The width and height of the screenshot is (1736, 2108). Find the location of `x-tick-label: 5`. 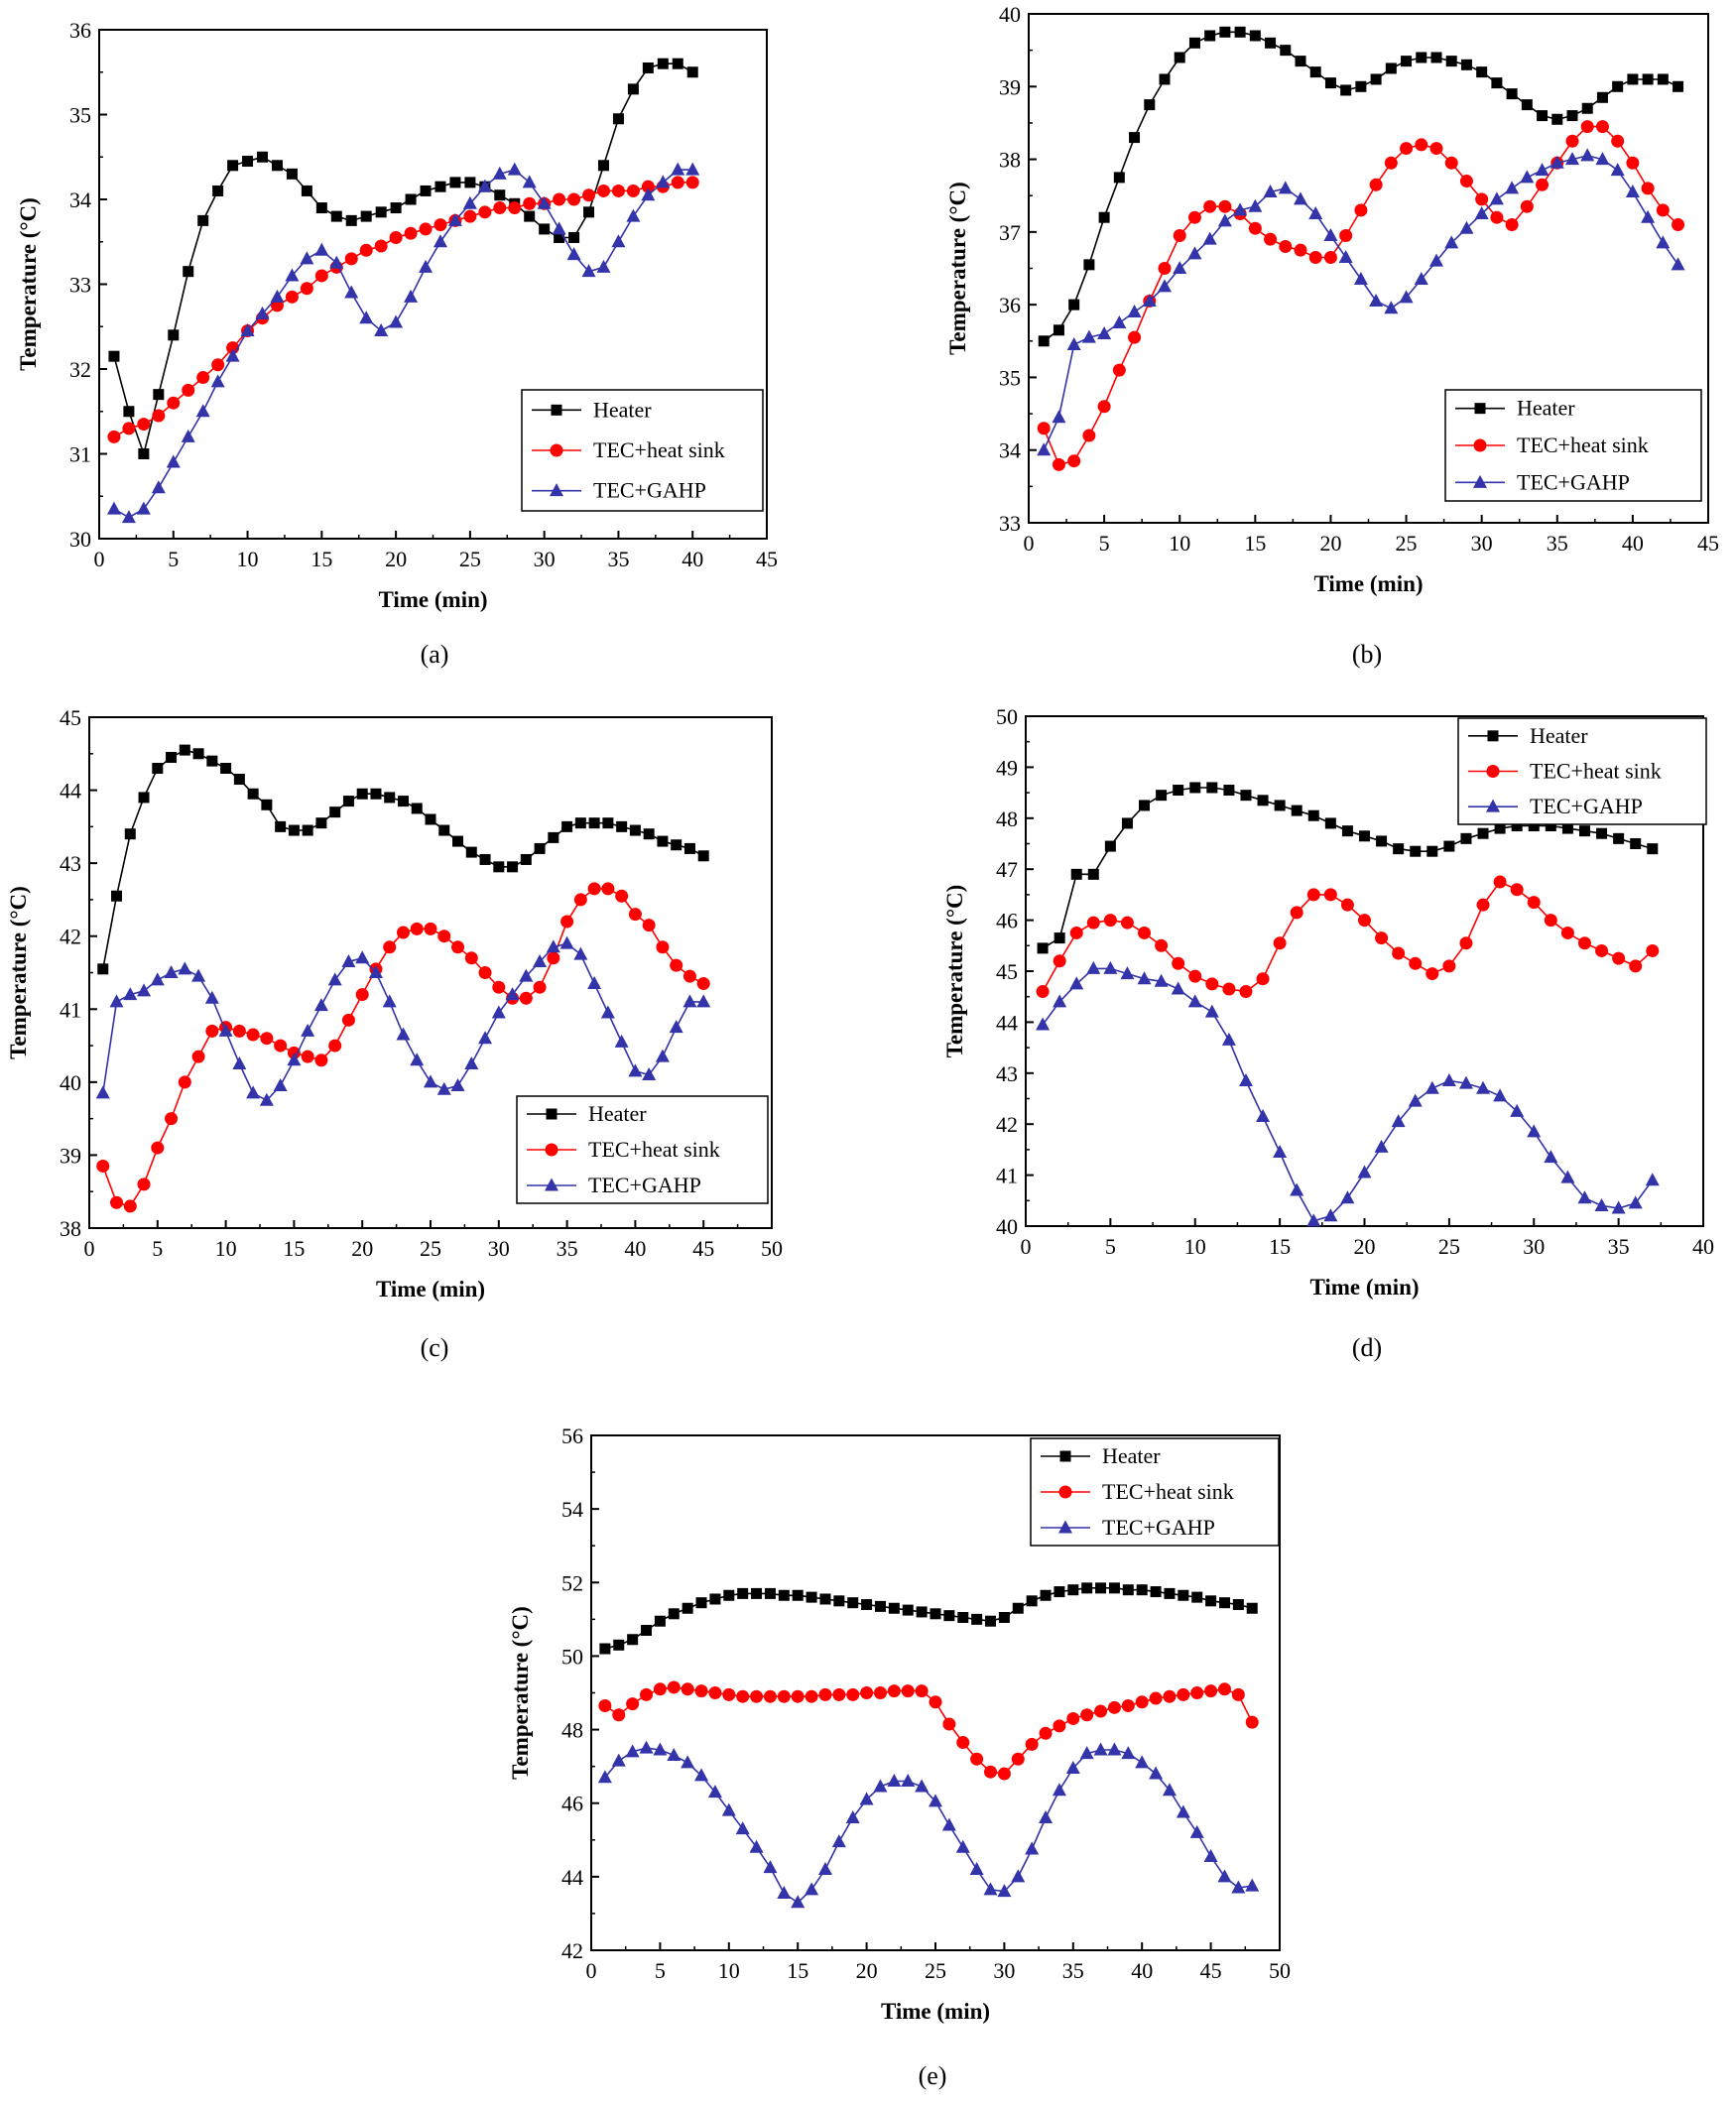

x-tick-label: 5 is located at coordinates (157, 1248).